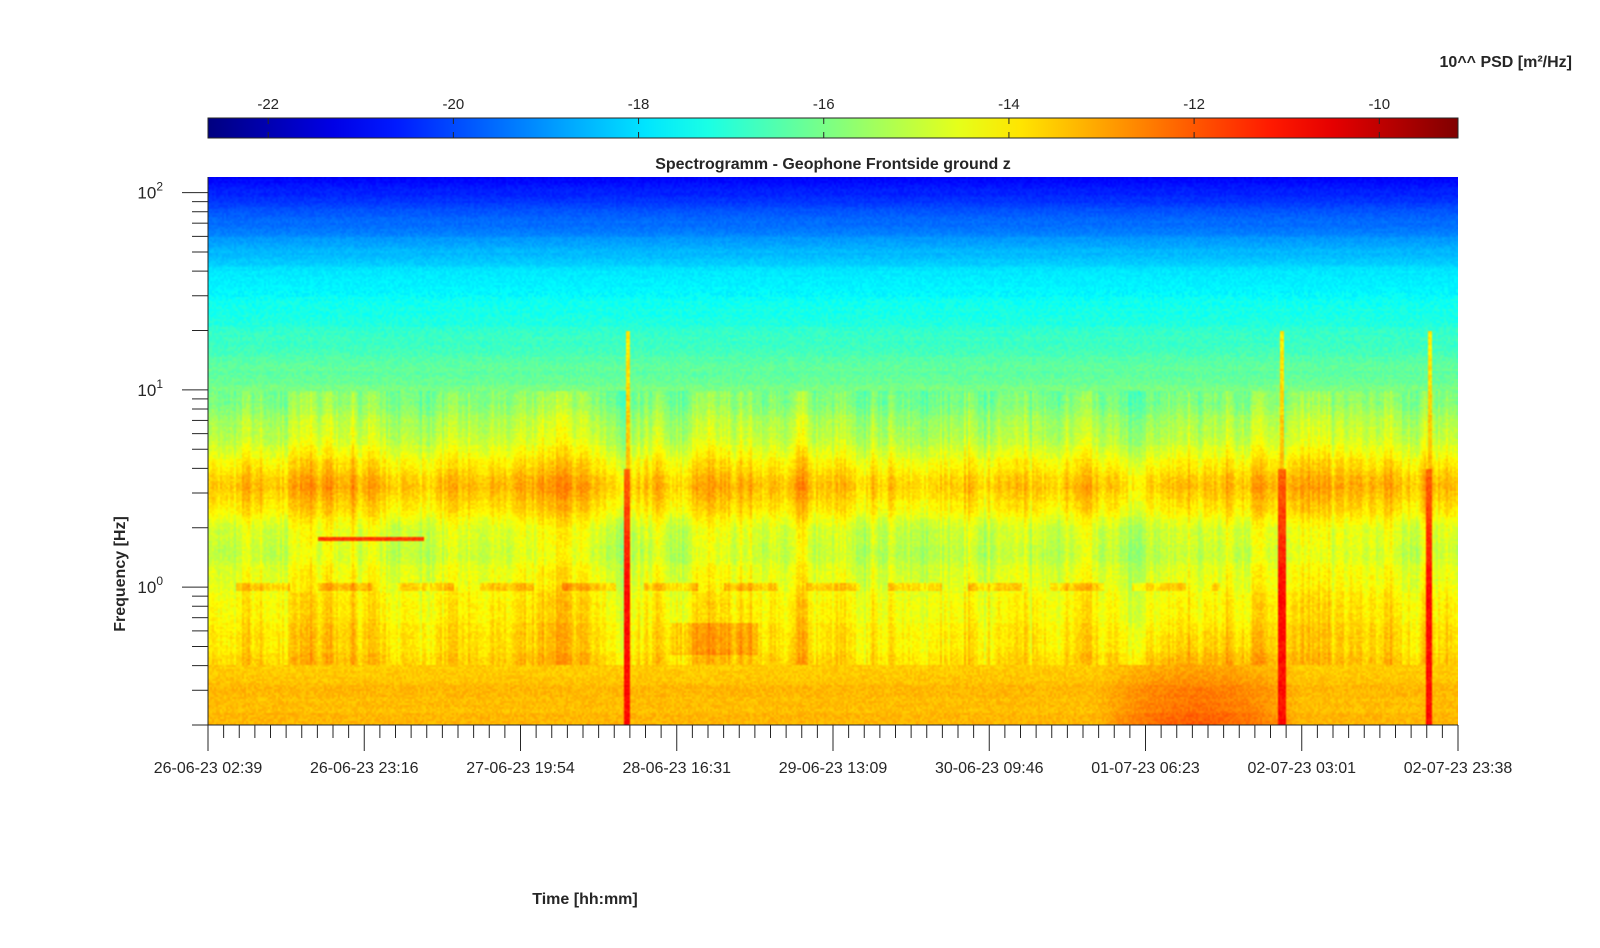  I want to click on y-tick-label: 10¹, so click(150, 388).